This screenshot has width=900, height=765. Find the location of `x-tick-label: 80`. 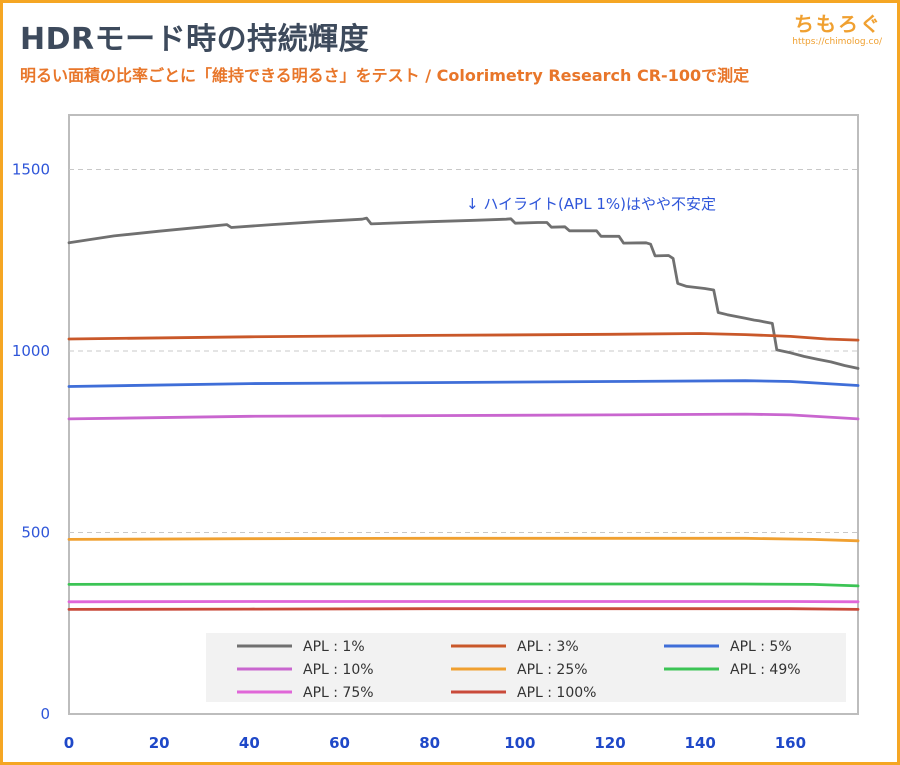

x-tick-label: 80 is located at coordinates (429, 743).